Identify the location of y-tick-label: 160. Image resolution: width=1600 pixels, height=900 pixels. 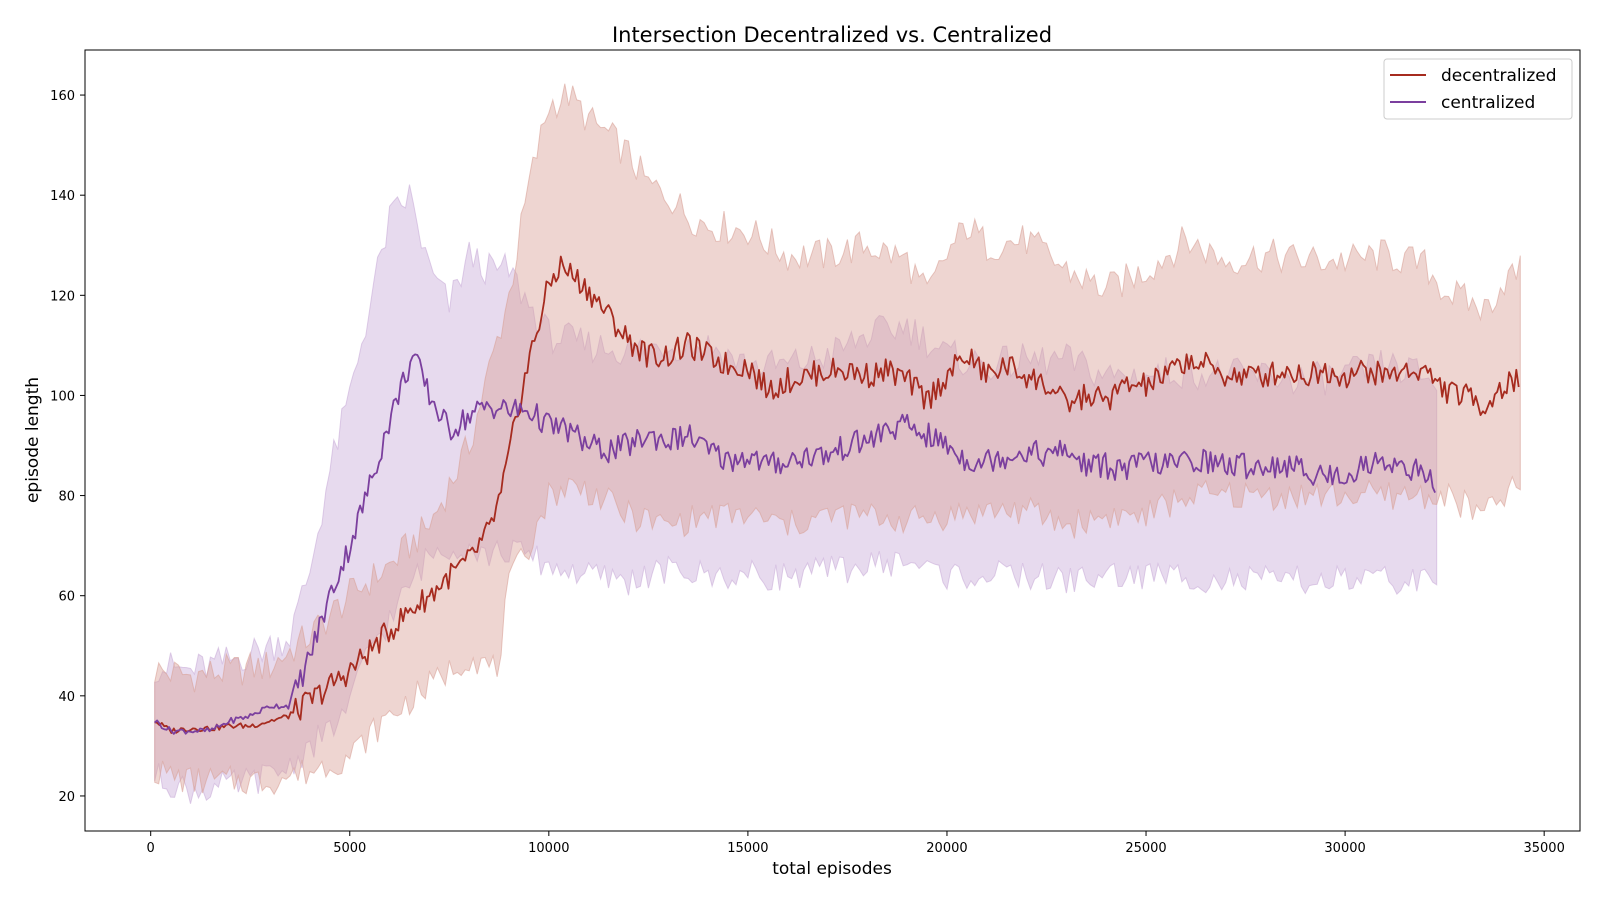
(62, 96).